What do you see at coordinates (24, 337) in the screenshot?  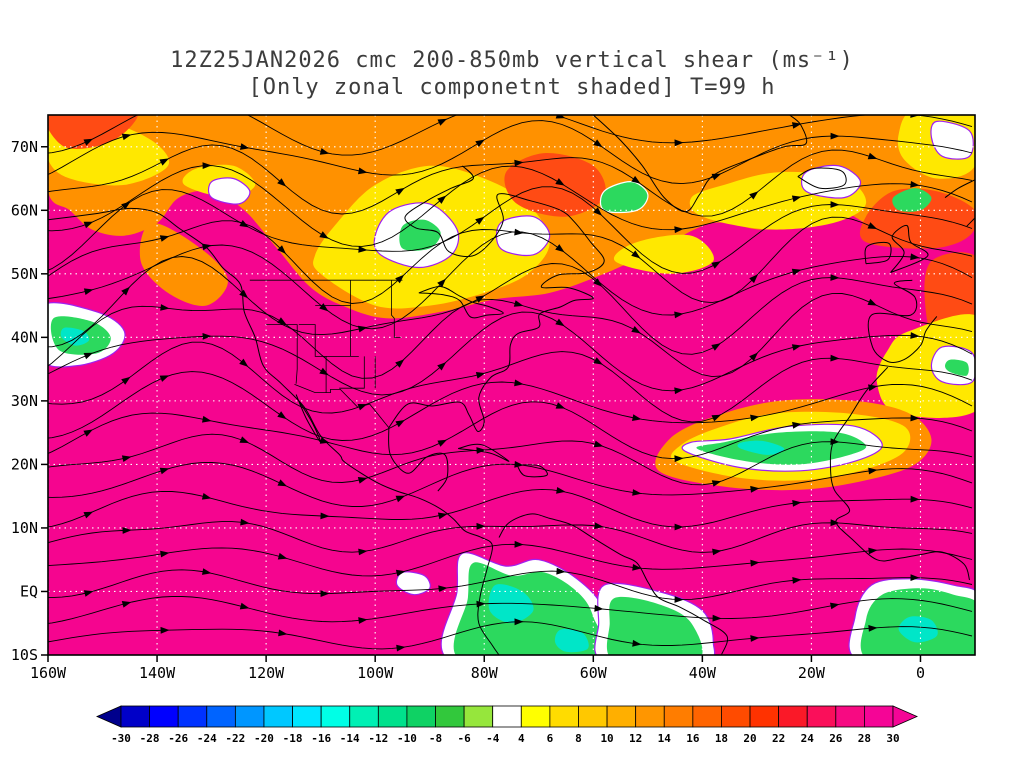 I see `lat-tick-label: 40N` at bounding box center [24, 337].